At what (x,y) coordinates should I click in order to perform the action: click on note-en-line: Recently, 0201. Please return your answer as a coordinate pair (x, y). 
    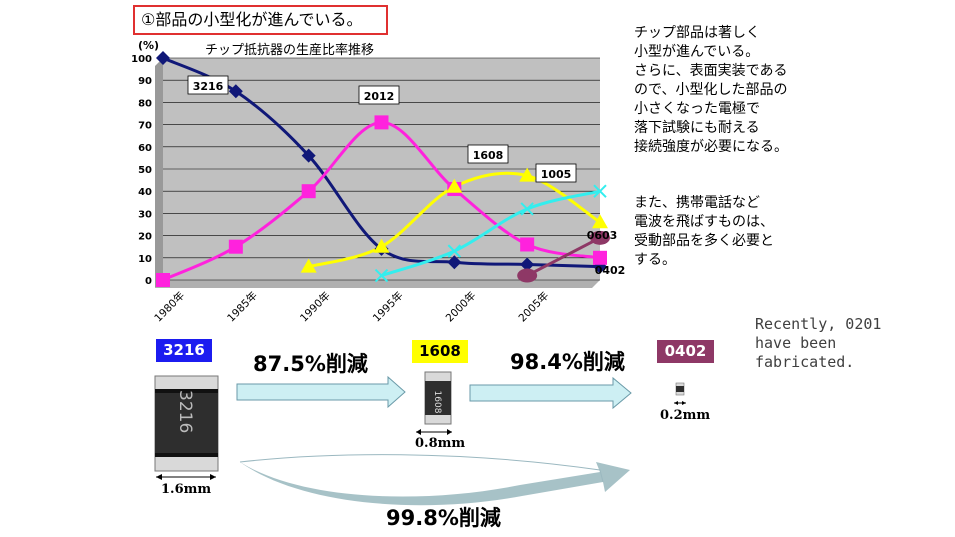
    Looking at the image, I should click on (818, 324).